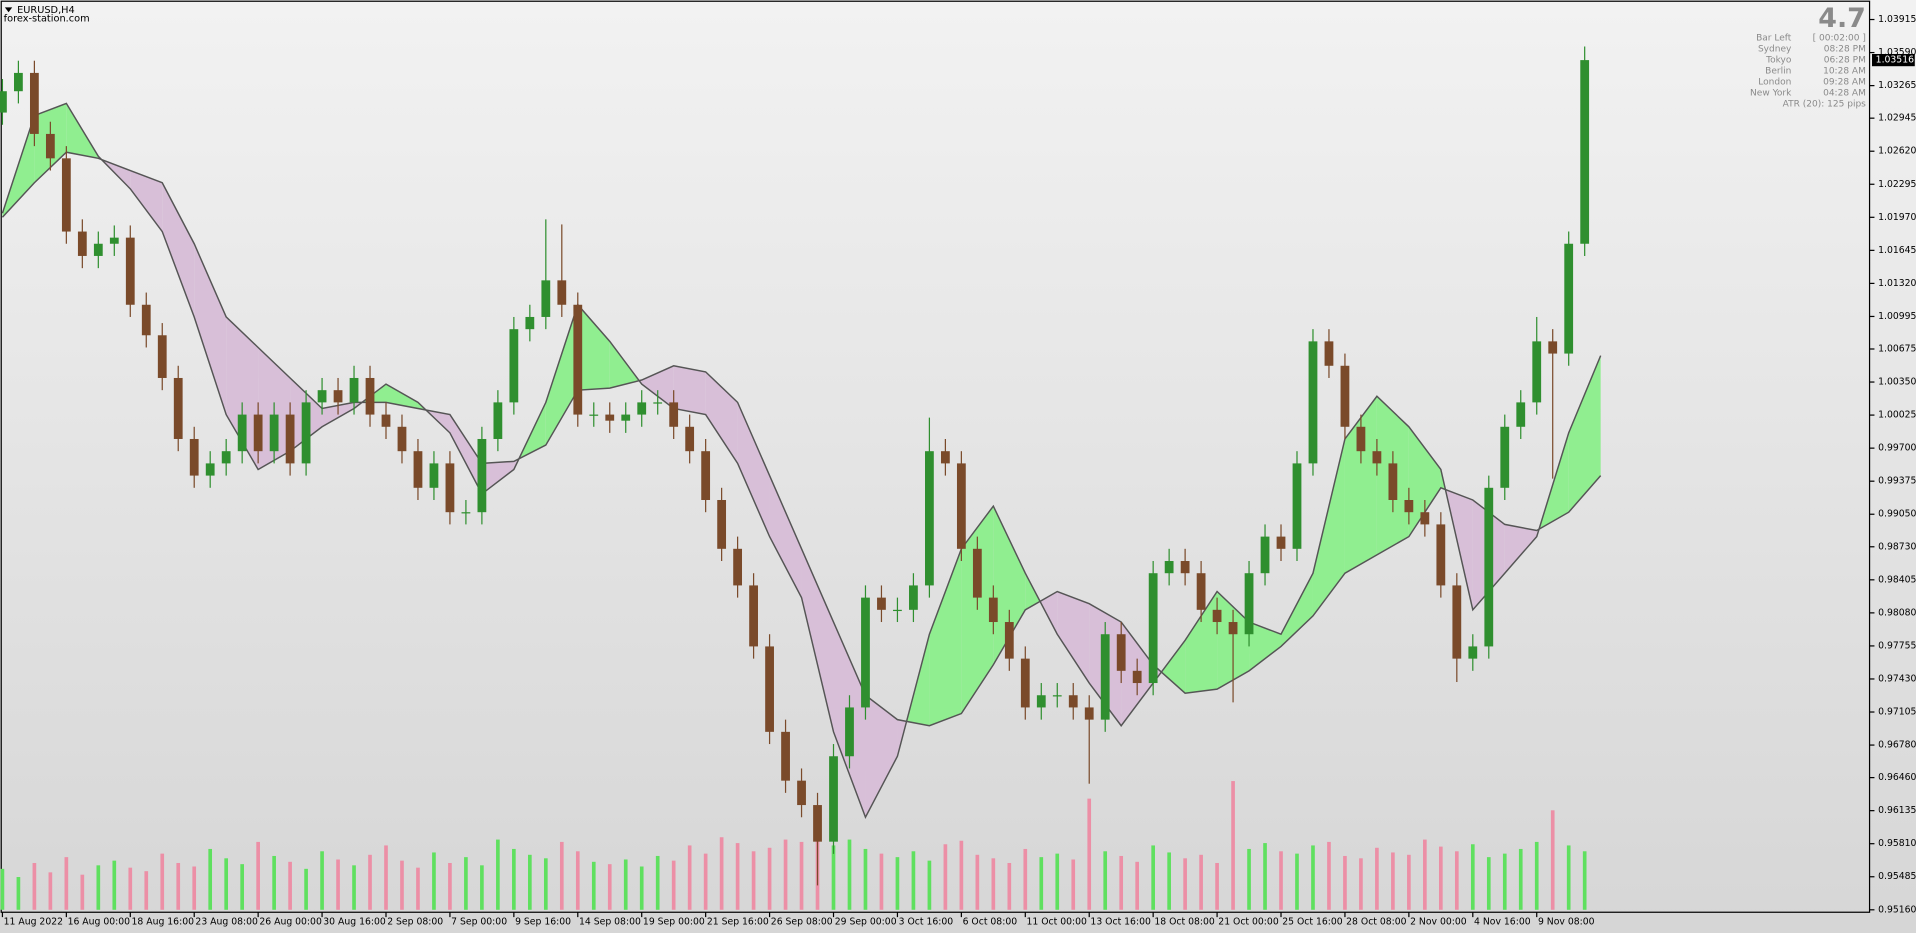 The image size is (1916, 933). Describe the element at coordinates (8, 10) in the screenshot. I see `menu-arrow` at that location.